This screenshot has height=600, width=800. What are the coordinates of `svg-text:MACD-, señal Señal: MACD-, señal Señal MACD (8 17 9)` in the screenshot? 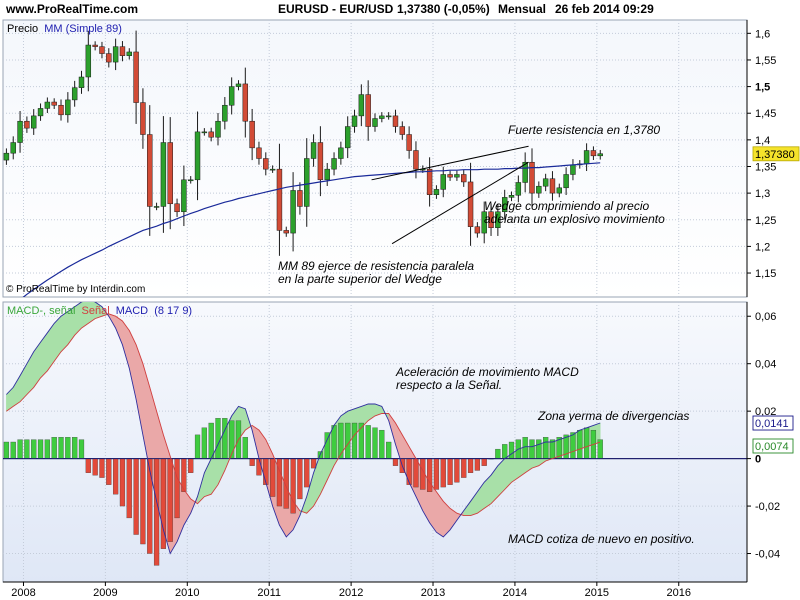 It's located at (99, 311).